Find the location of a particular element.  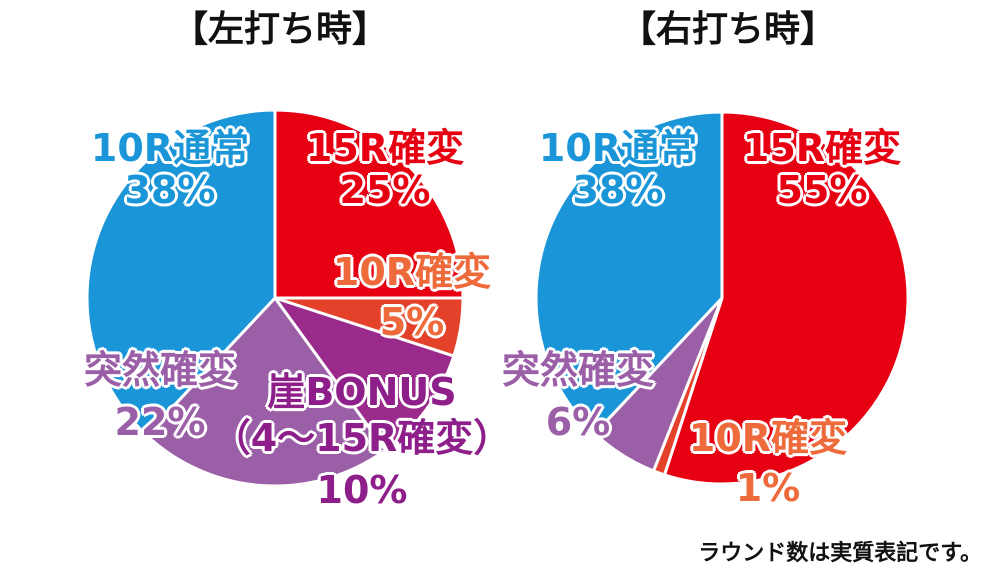

value-label: 5% is located at coordinates (412, 322).